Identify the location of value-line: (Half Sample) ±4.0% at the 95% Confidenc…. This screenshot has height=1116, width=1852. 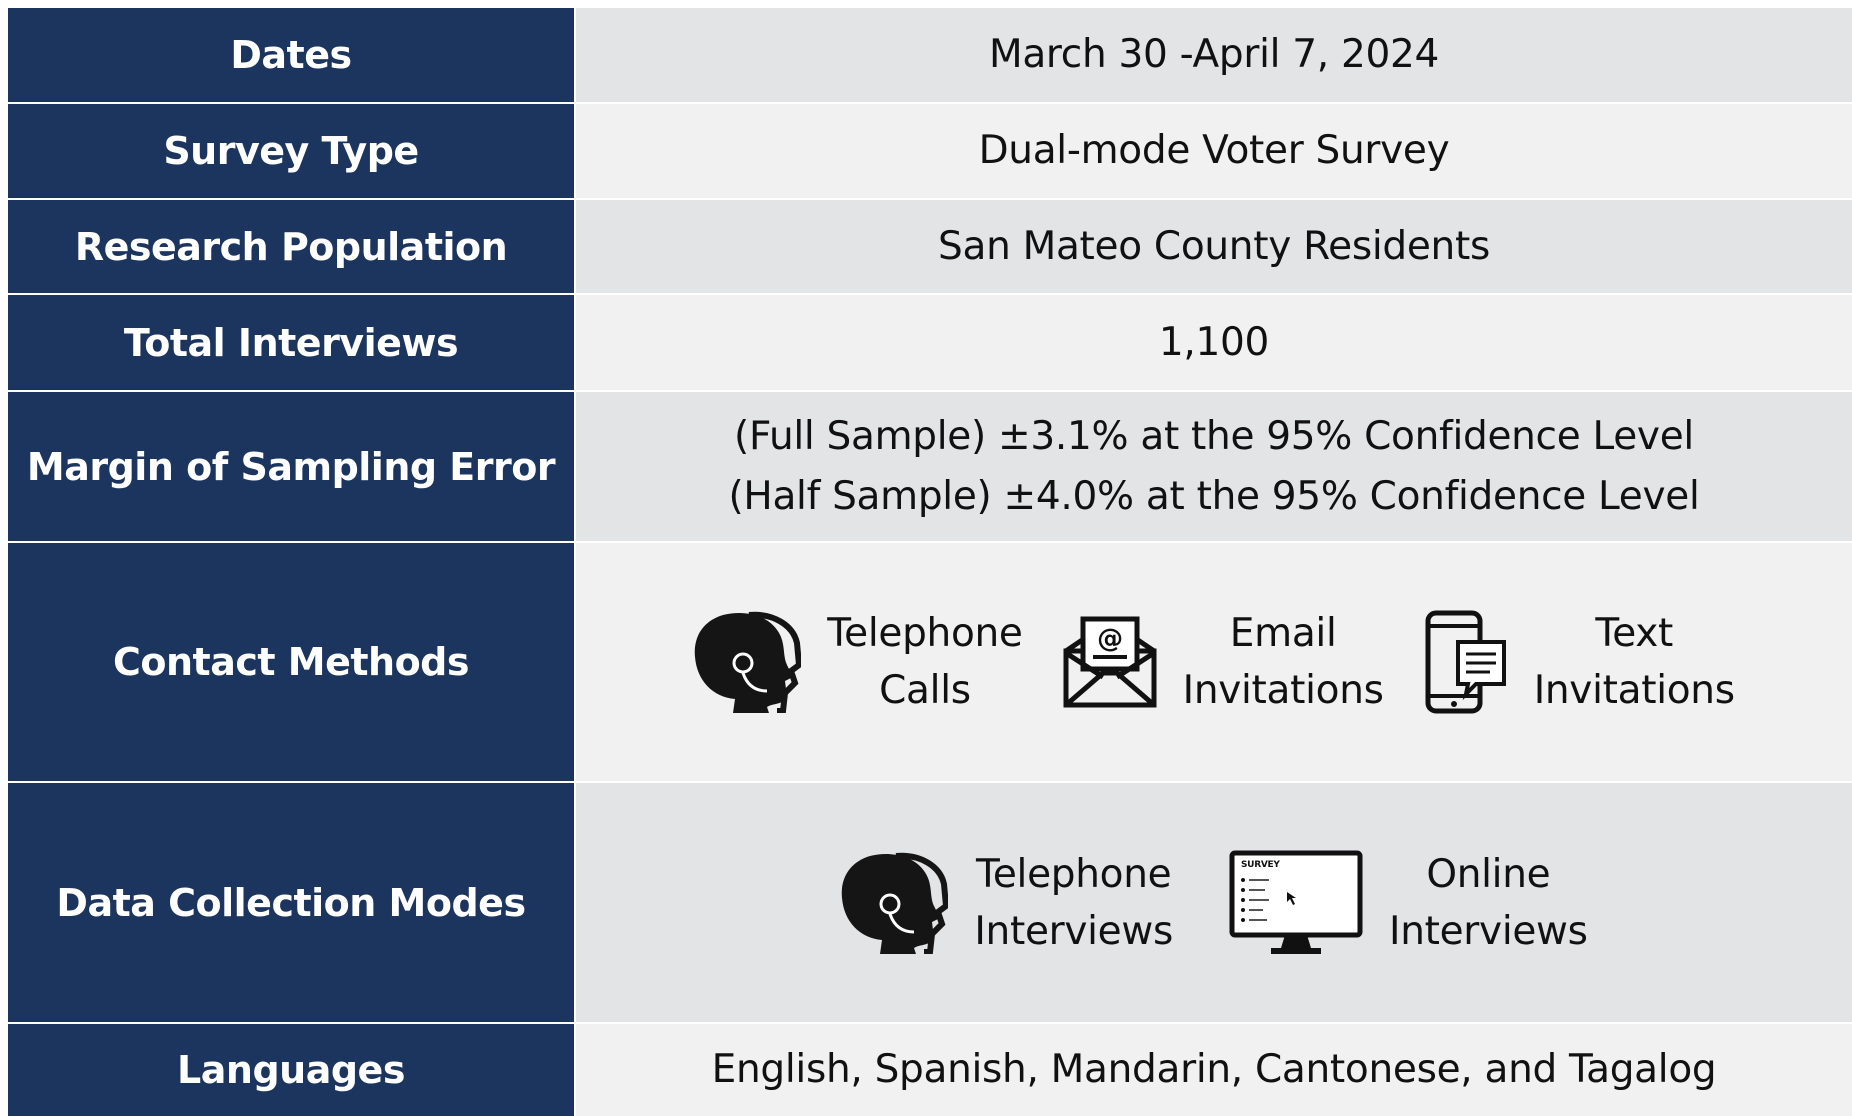
(1214, 496).